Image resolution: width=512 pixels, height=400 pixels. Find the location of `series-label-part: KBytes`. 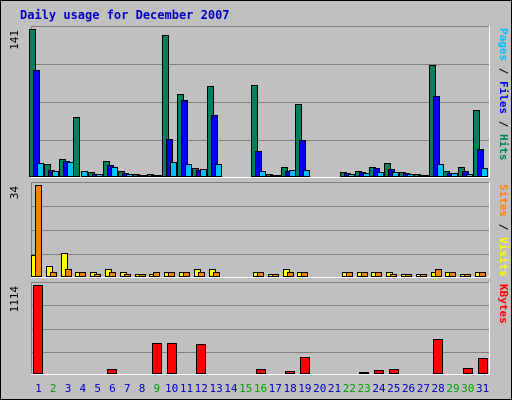

series-label-part: KBytes is located at coordinates (503, 304).